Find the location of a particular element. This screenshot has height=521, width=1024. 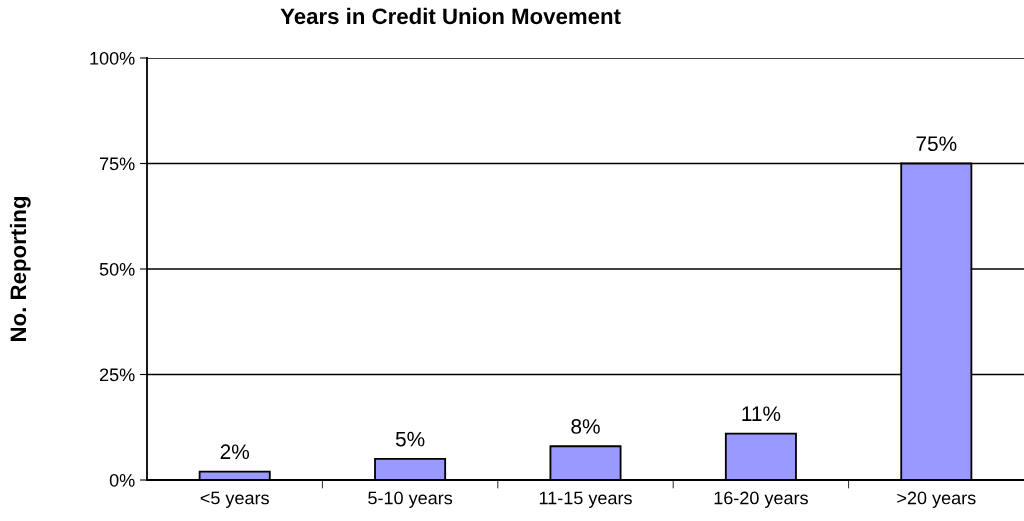

y-axis-title: No. Reporting is located at coordinates (20, 269).